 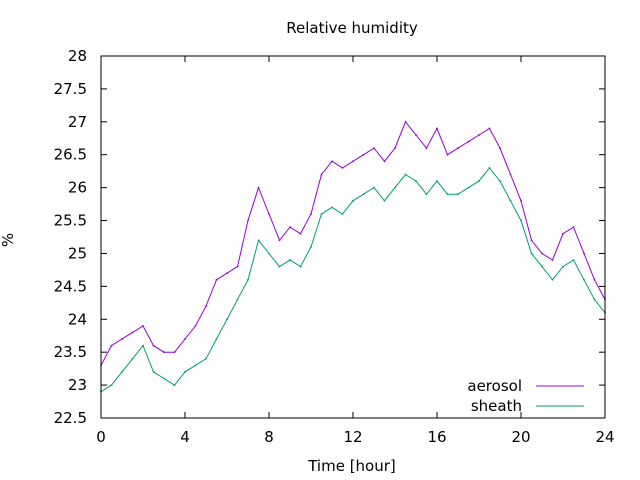 I want to click on chart-title: Relative humidity, so click(x=352, y=28).